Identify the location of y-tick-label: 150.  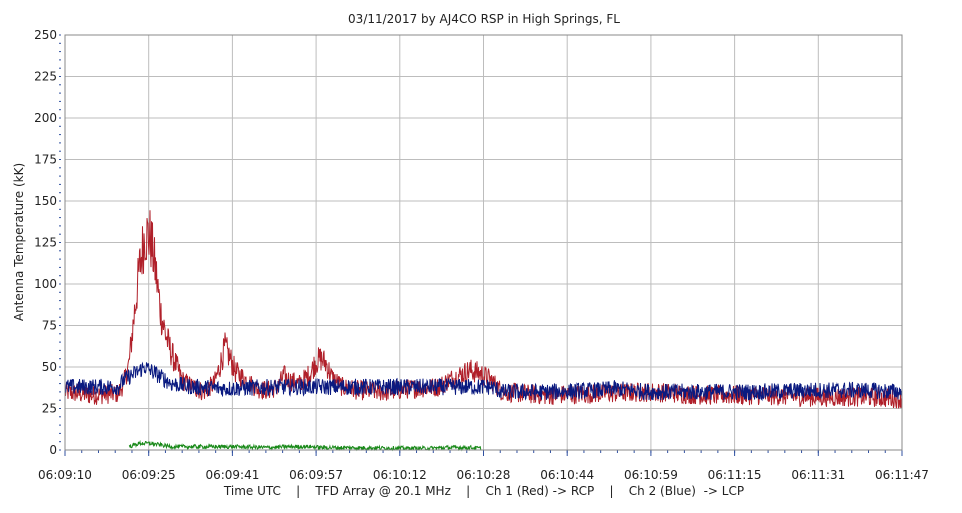
(45, 201).